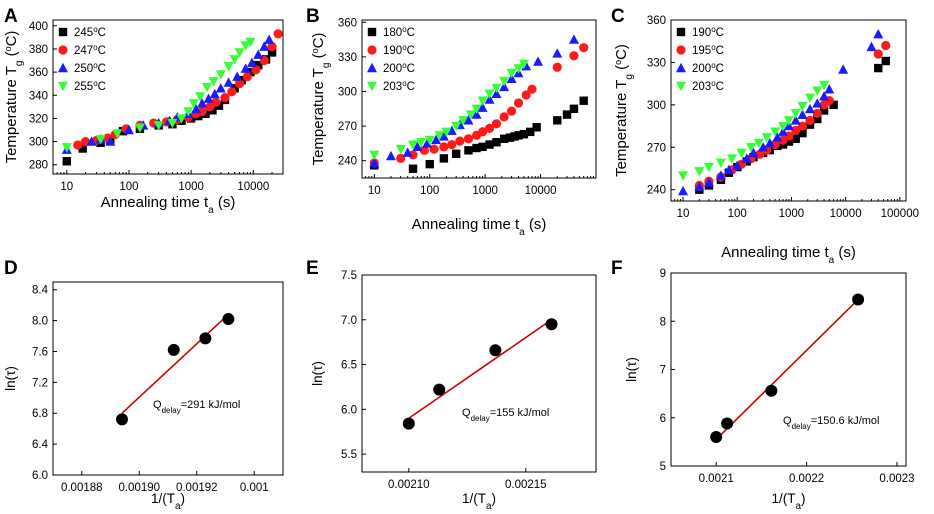 The image size is (934, 514). Describe the element at coordinates (391, 32) in the screenshot. I see `legend-entry: 180oC` at that location.